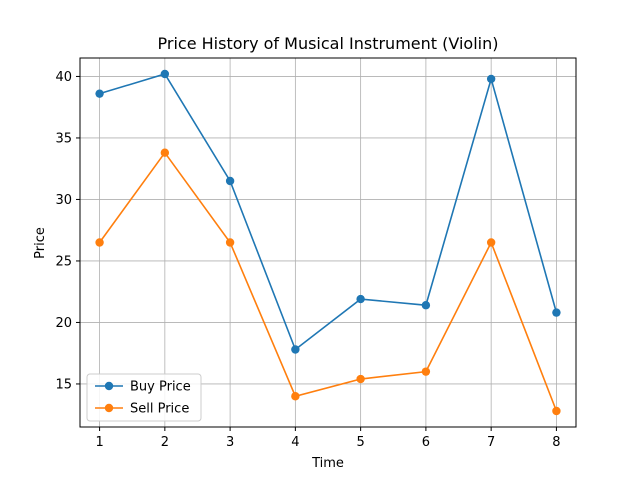  Describe the element at coordinates (328, 438) in the screenshot. I see `x-axis: 1 2 3 4 5 6 7 8` at that location.